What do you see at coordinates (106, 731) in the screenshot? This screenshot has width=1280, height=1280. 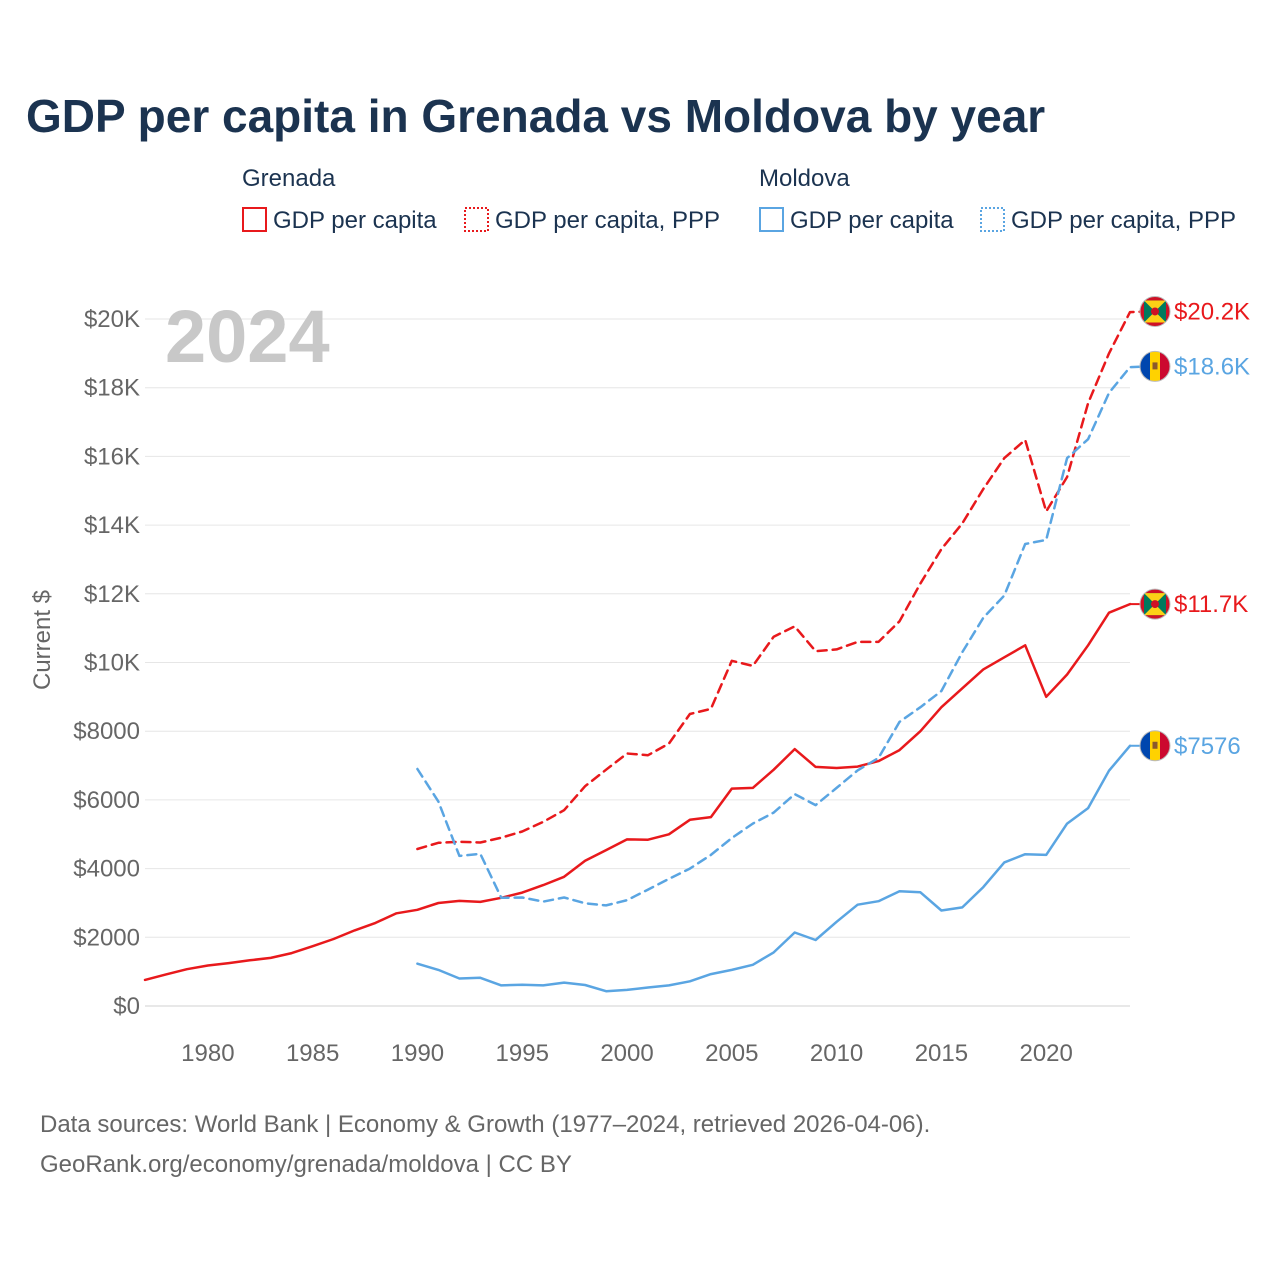 I see `y-tick-label: $8000` at bounding box center [106, 731].